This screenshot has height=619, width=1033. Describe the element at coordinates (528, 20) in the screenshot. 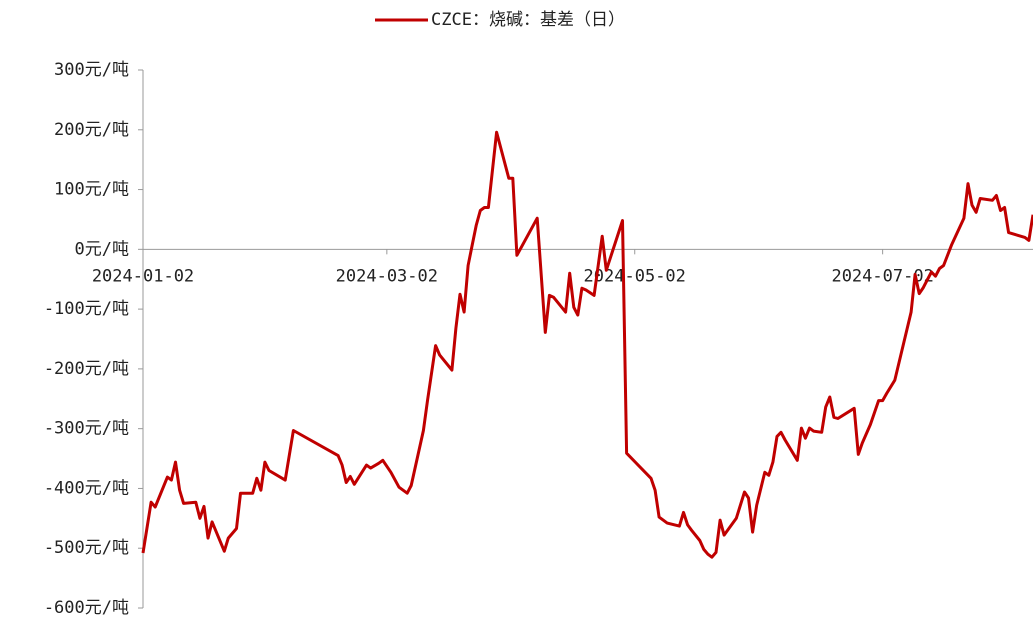

I see `legend-label: CZCE：烧碱：基差（日）` at that location.